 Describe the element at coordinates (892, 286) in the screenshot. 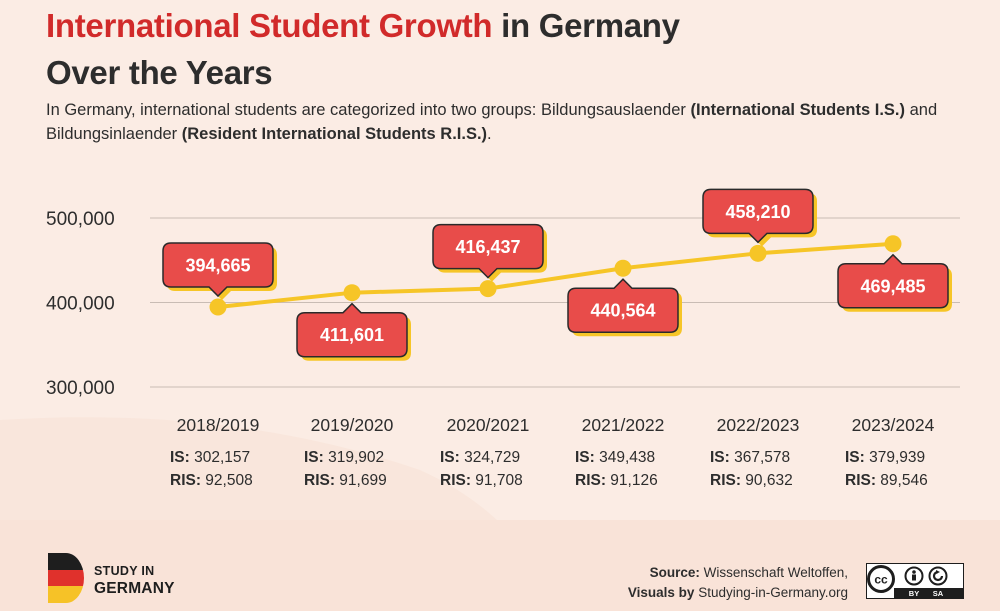

I see `data-label: 469,485` at that location.